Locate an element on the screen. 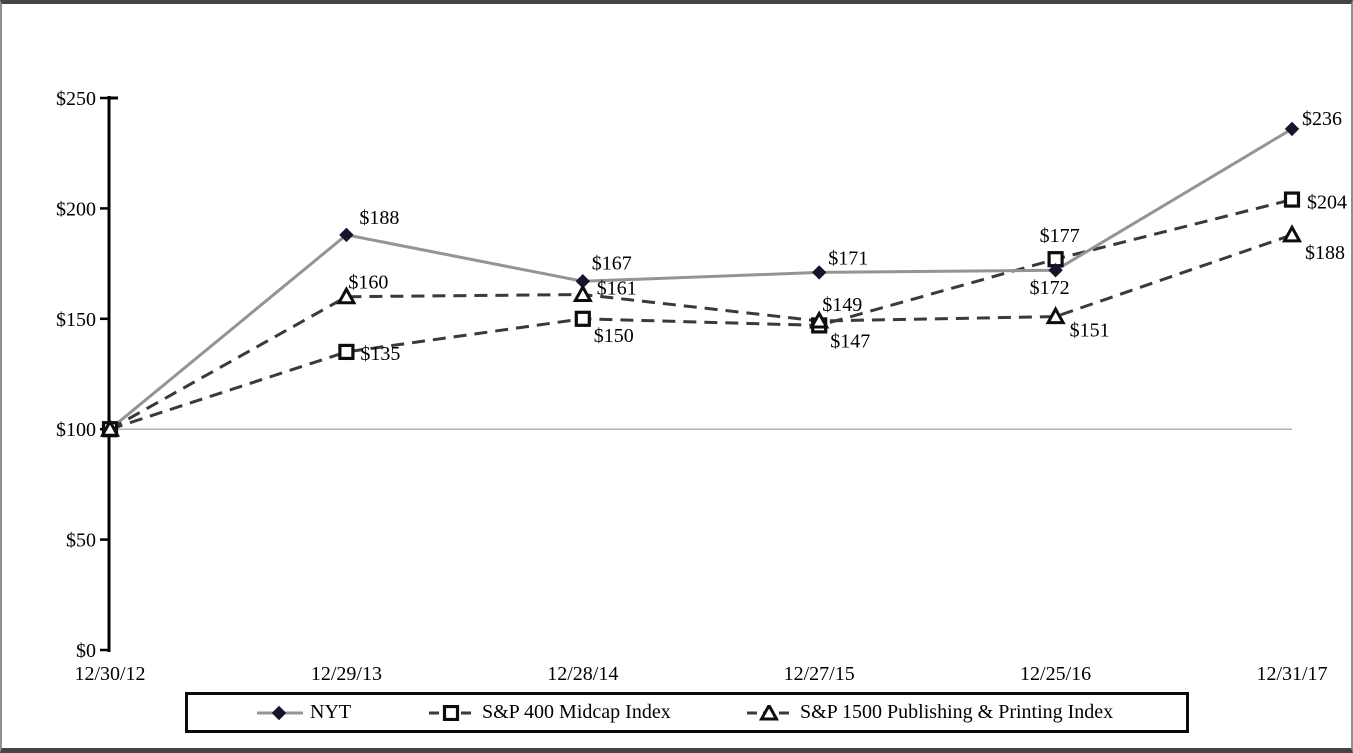 Image resolution: width=1353 pixels, height=753 pixels. data-point-label: $236 is located at coordinates (1322, 119).